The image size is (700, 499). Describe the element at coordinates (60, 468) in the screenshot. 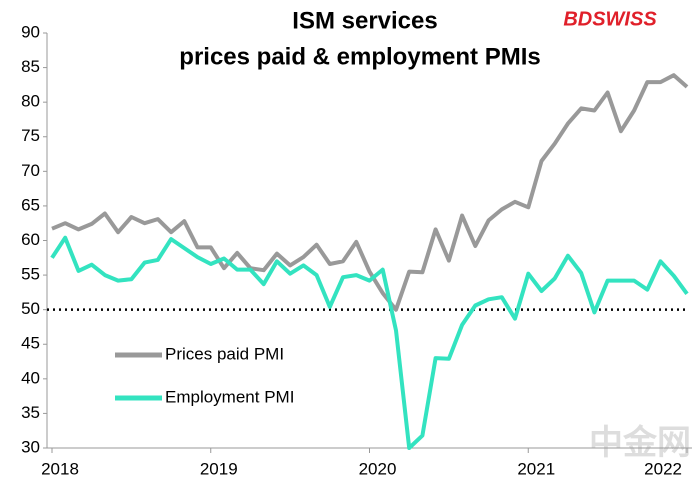

I see `x-tick-label: 2018` at that location.